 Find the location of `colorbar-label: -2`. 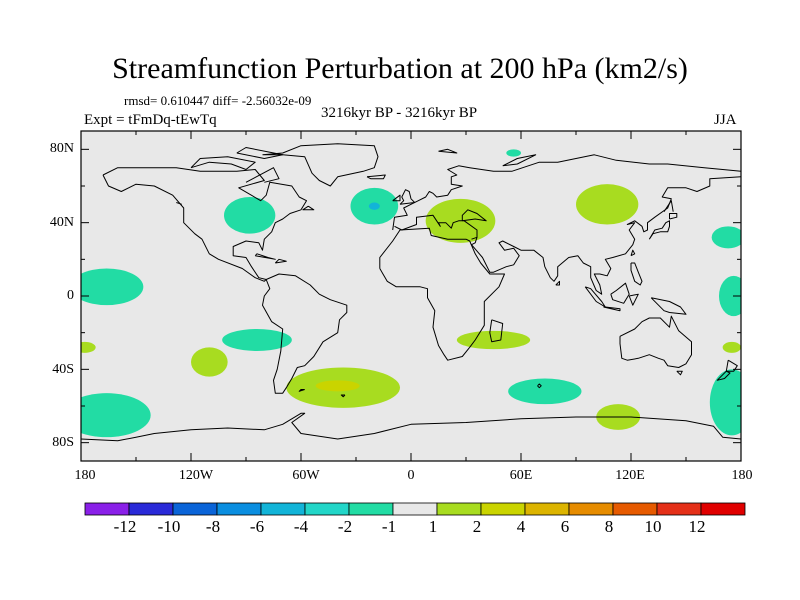

colorbar-label: -2 is located at coordinates (345, 526).